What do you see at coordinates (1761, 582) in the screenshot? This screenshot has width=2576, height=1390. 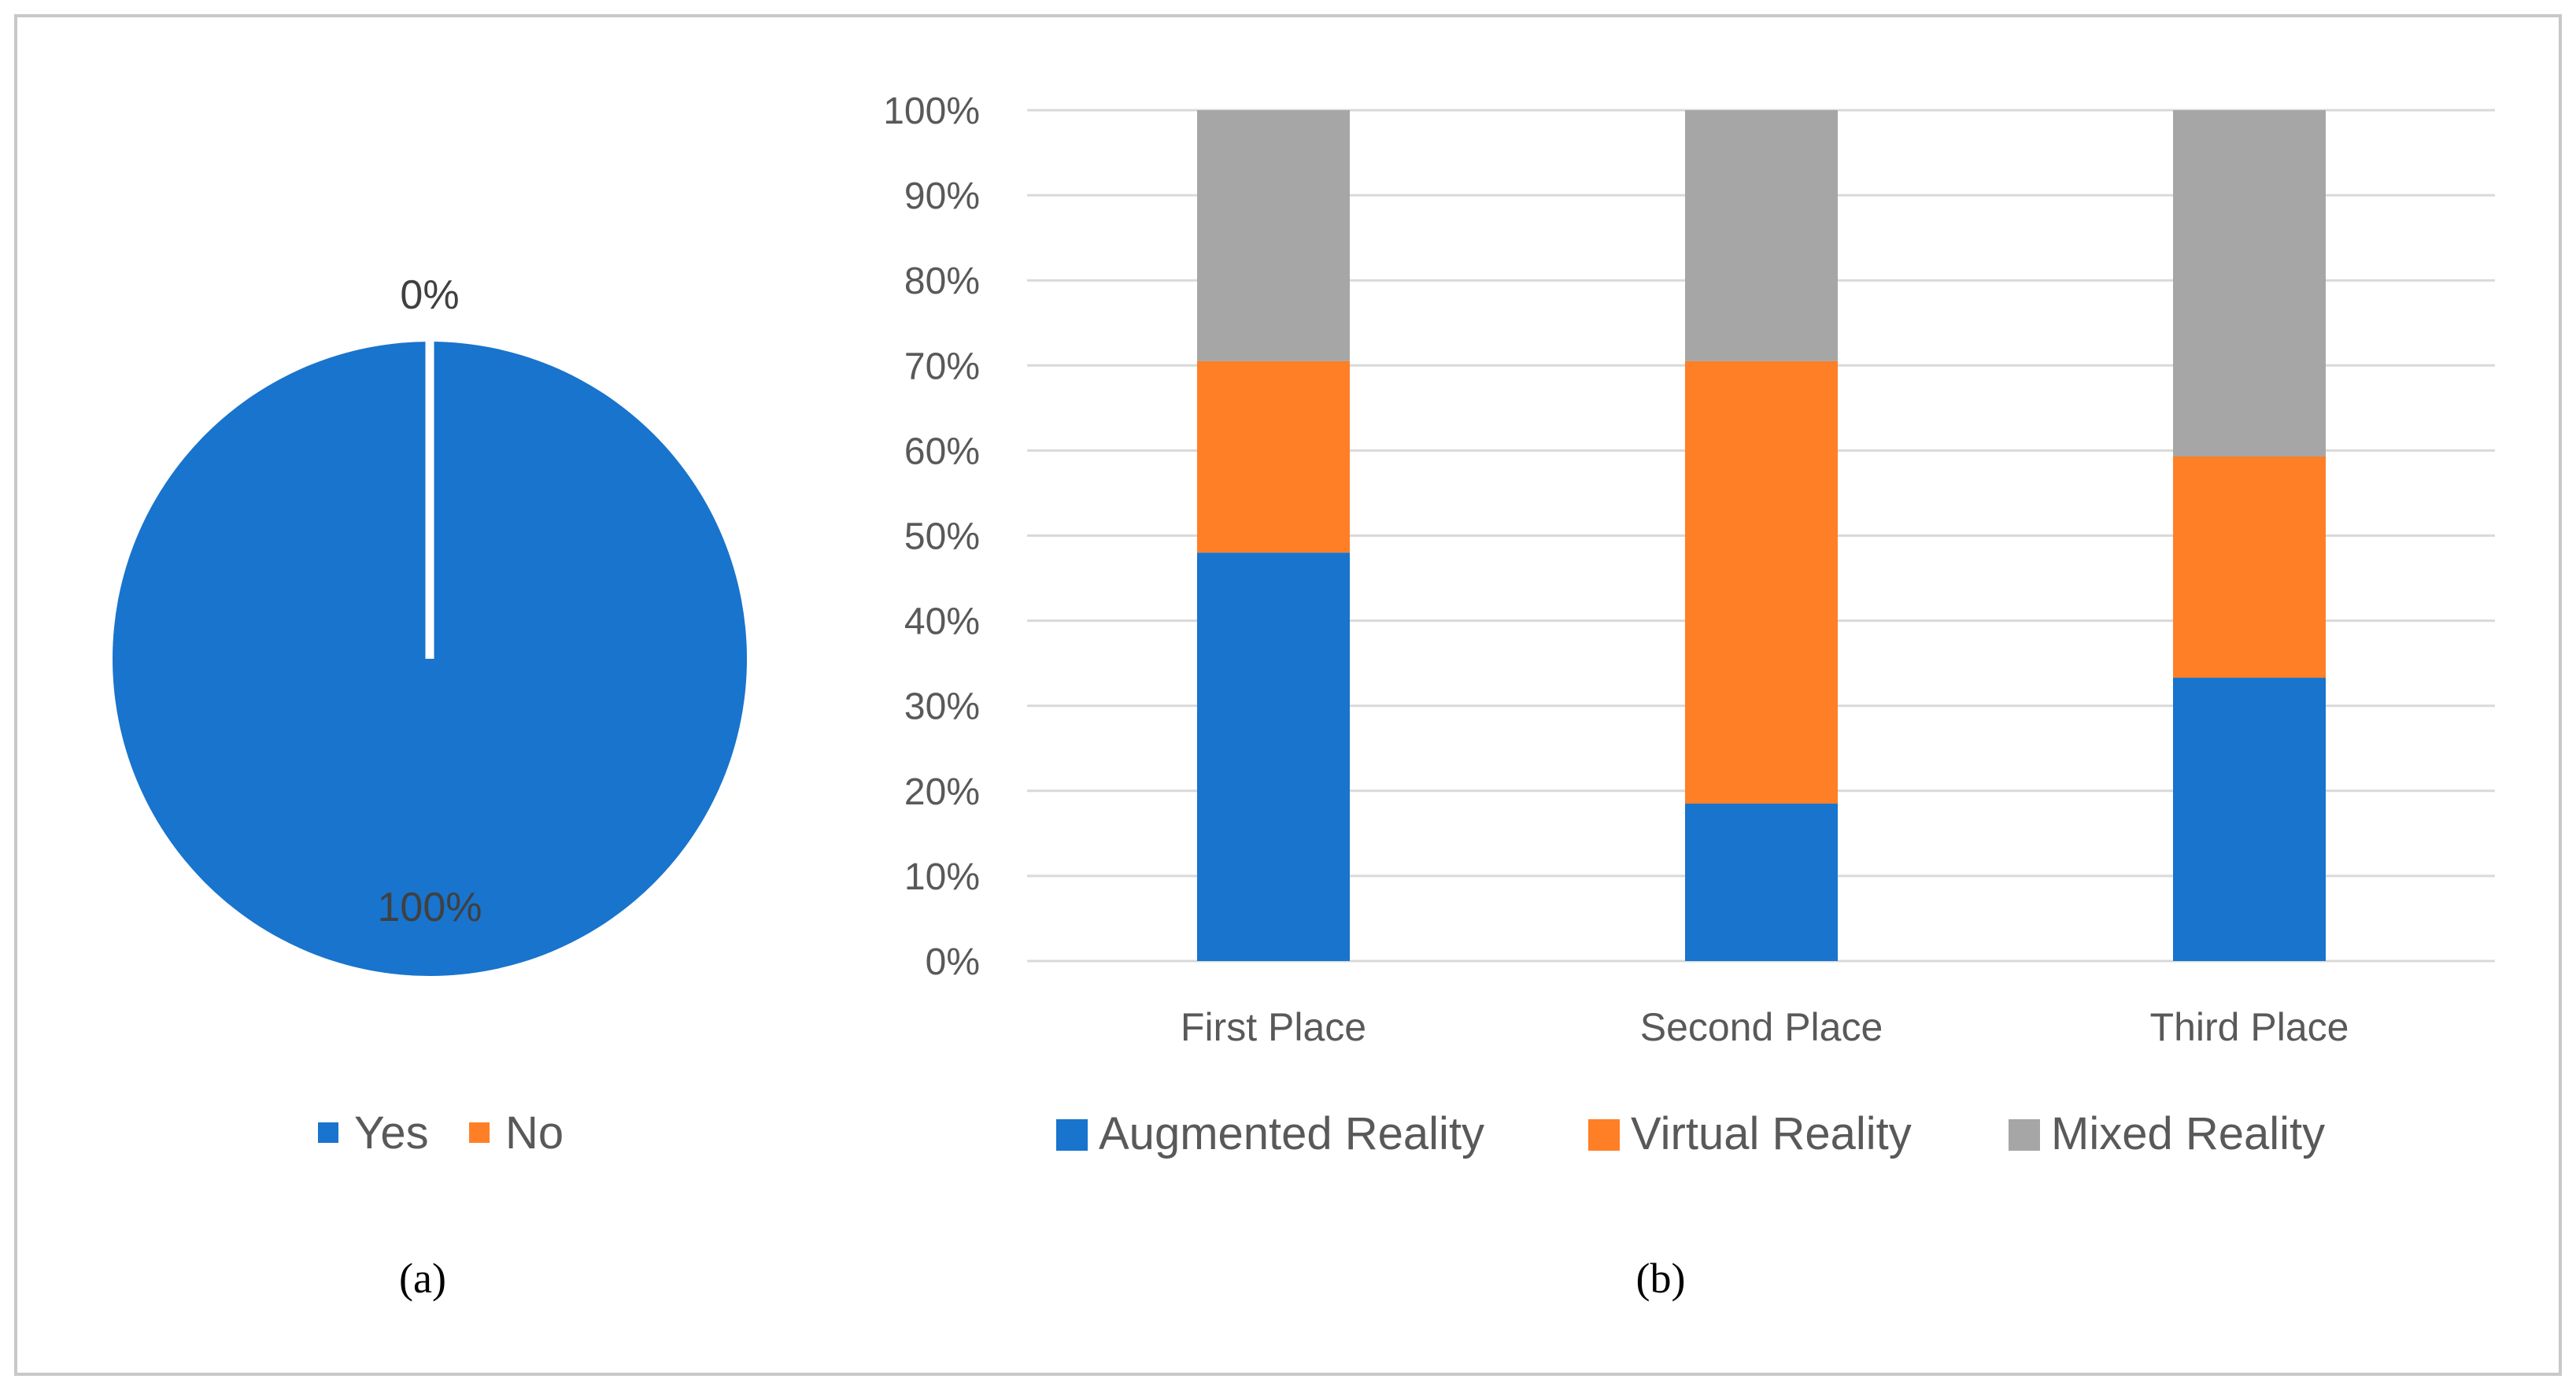 I see `bar-virtual-reality-second-place` at bounding box center [1761, 582].